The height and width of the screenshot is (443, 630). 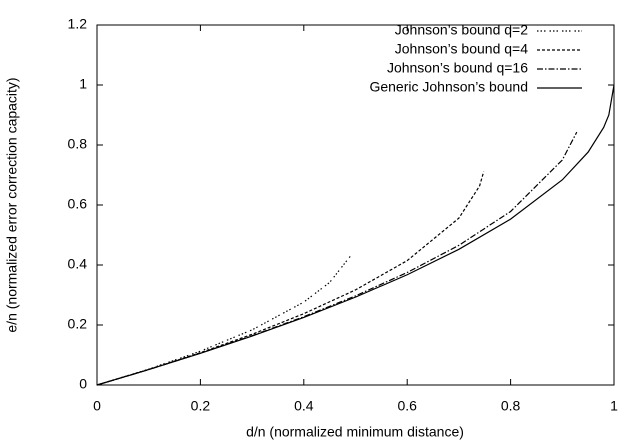 What do you see at coordinates (461, 30) in the screenshot?
I see `legend-label: Johnson’s bound q=2` at bounding box center [461, 30].